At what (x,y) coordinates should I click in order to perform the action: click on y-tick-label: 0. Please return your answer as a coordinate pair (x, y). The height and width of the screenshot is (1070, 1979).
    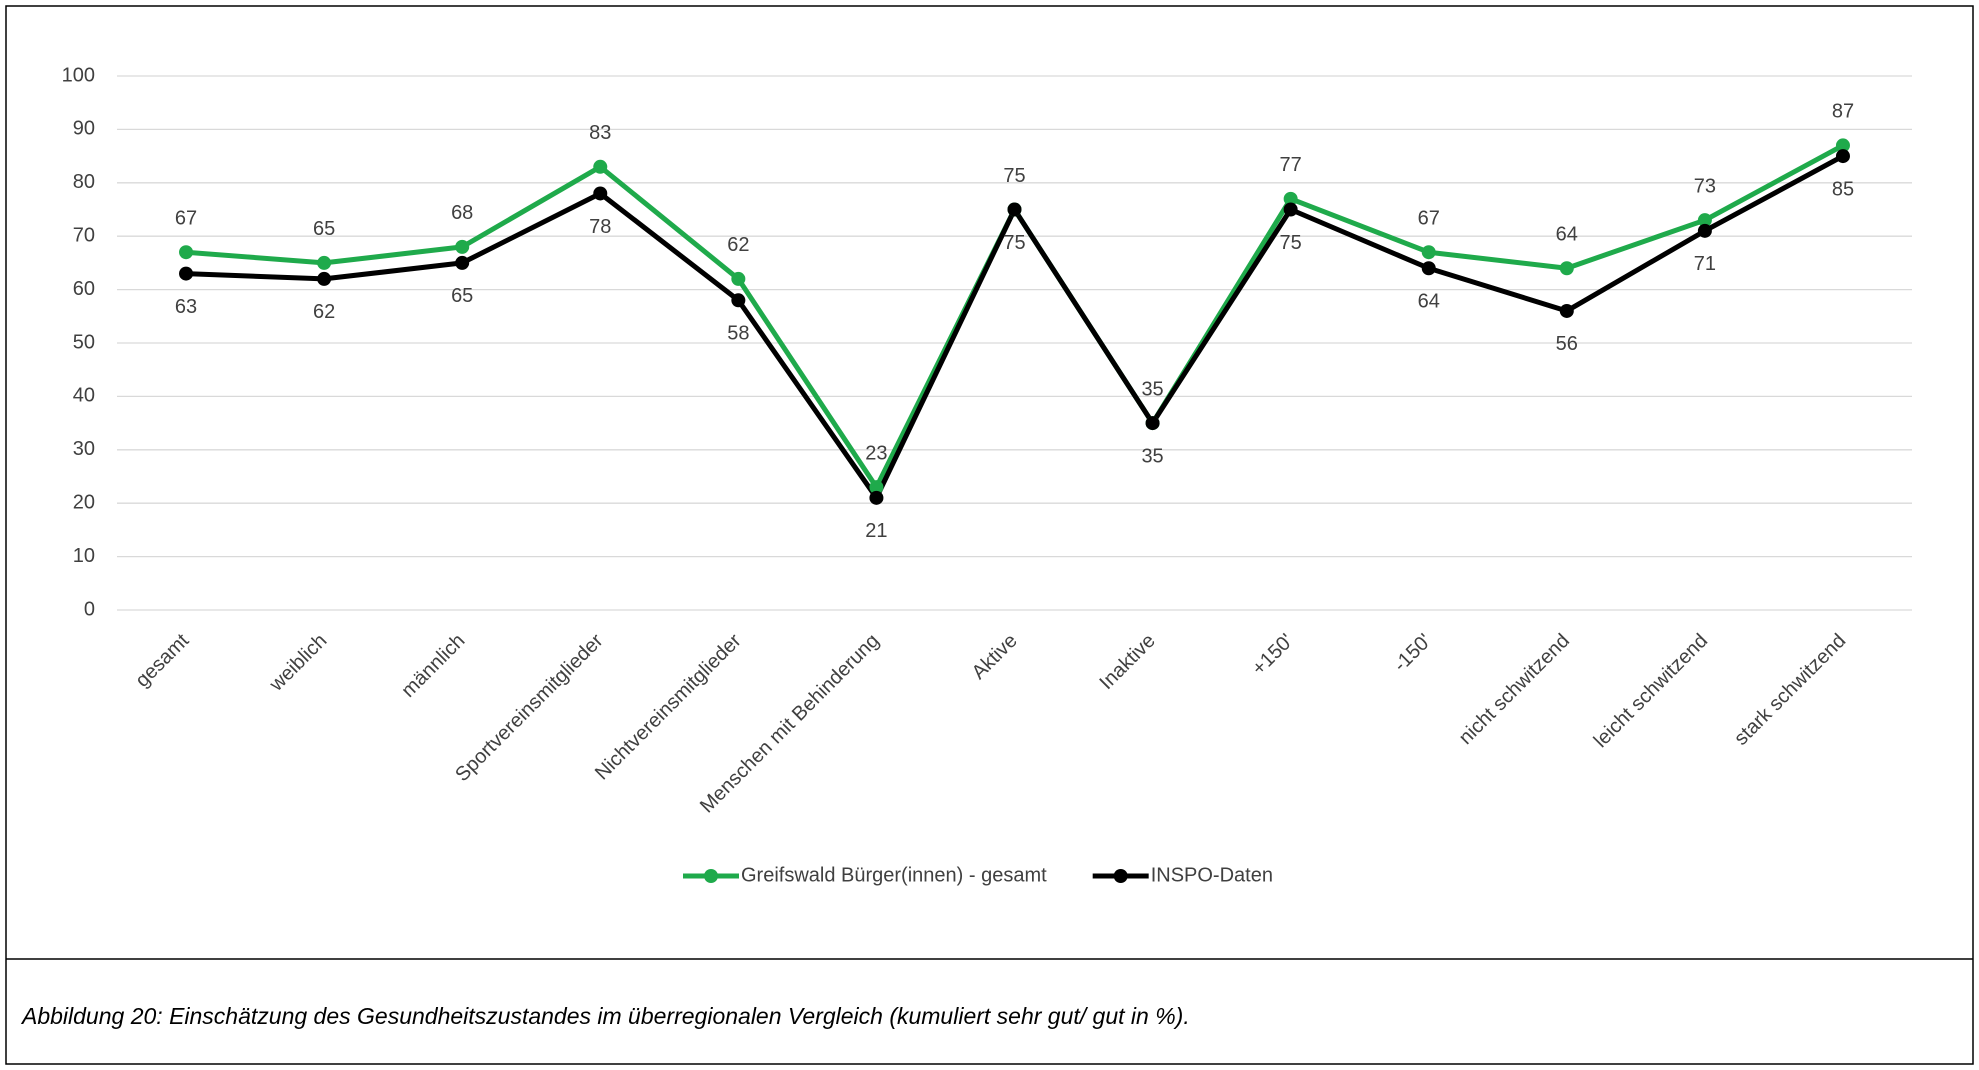
    Looking at the image, I should click on (89, 609).